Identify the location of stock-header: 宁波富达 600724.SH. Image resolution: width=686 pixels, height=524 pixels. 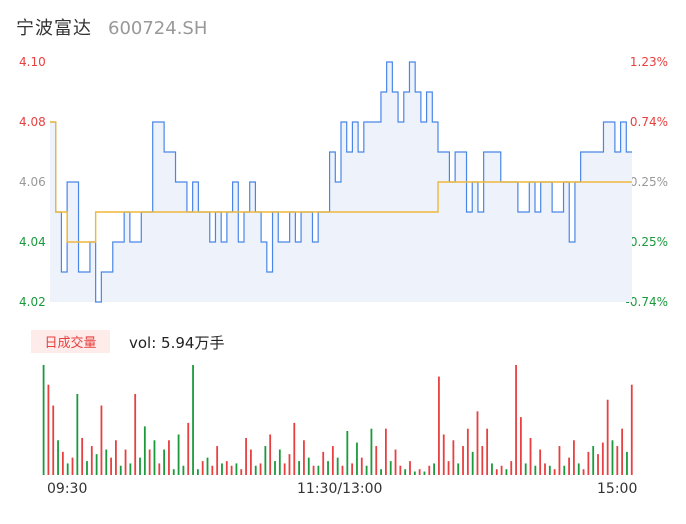
(112, 26).